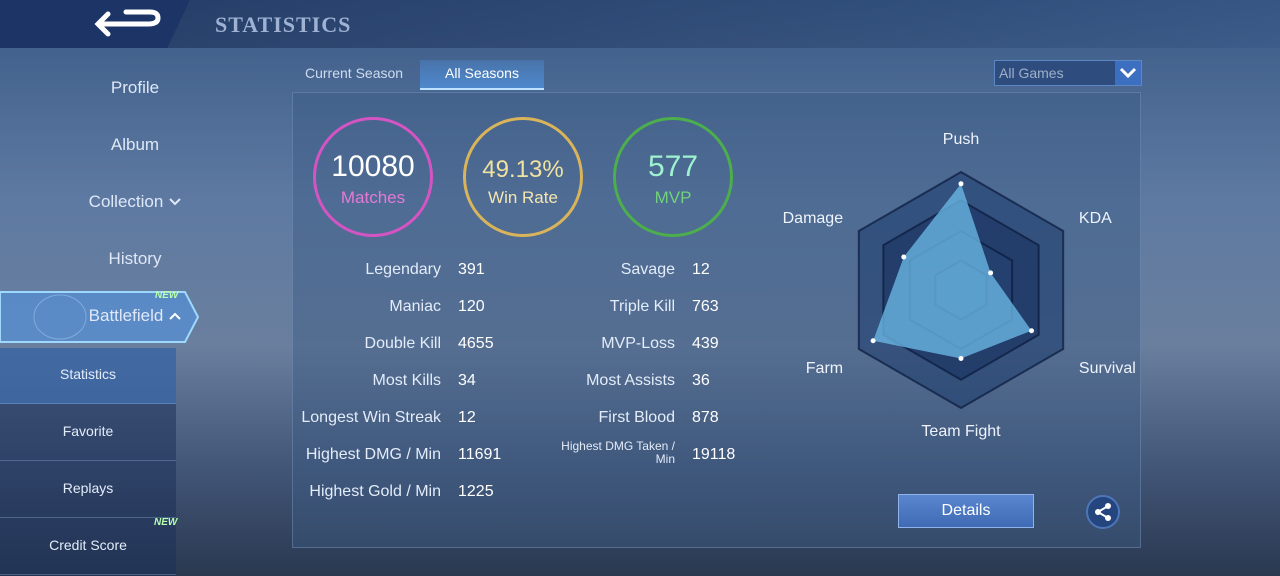  I want to click on stat-label: Highest Gold / Min, so click(375, 491).